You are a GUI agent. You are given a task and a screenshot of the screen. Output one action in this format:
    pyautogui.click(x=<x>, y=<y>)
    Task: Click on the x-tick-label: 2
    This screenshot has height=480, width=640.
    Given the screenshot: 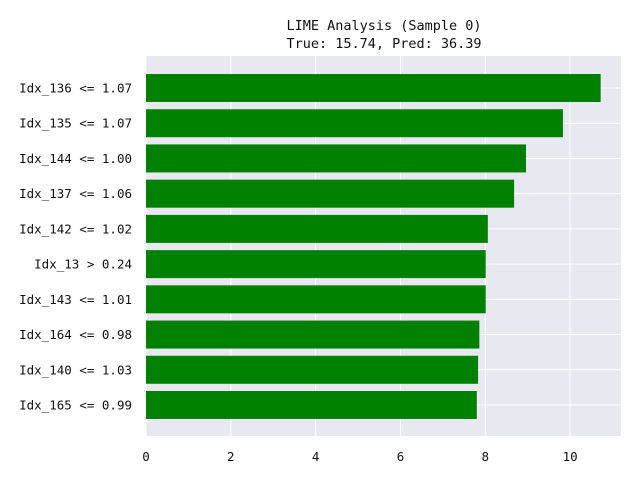 What is the action you would take?
    pyautogui.click(x=231, y=456)
    